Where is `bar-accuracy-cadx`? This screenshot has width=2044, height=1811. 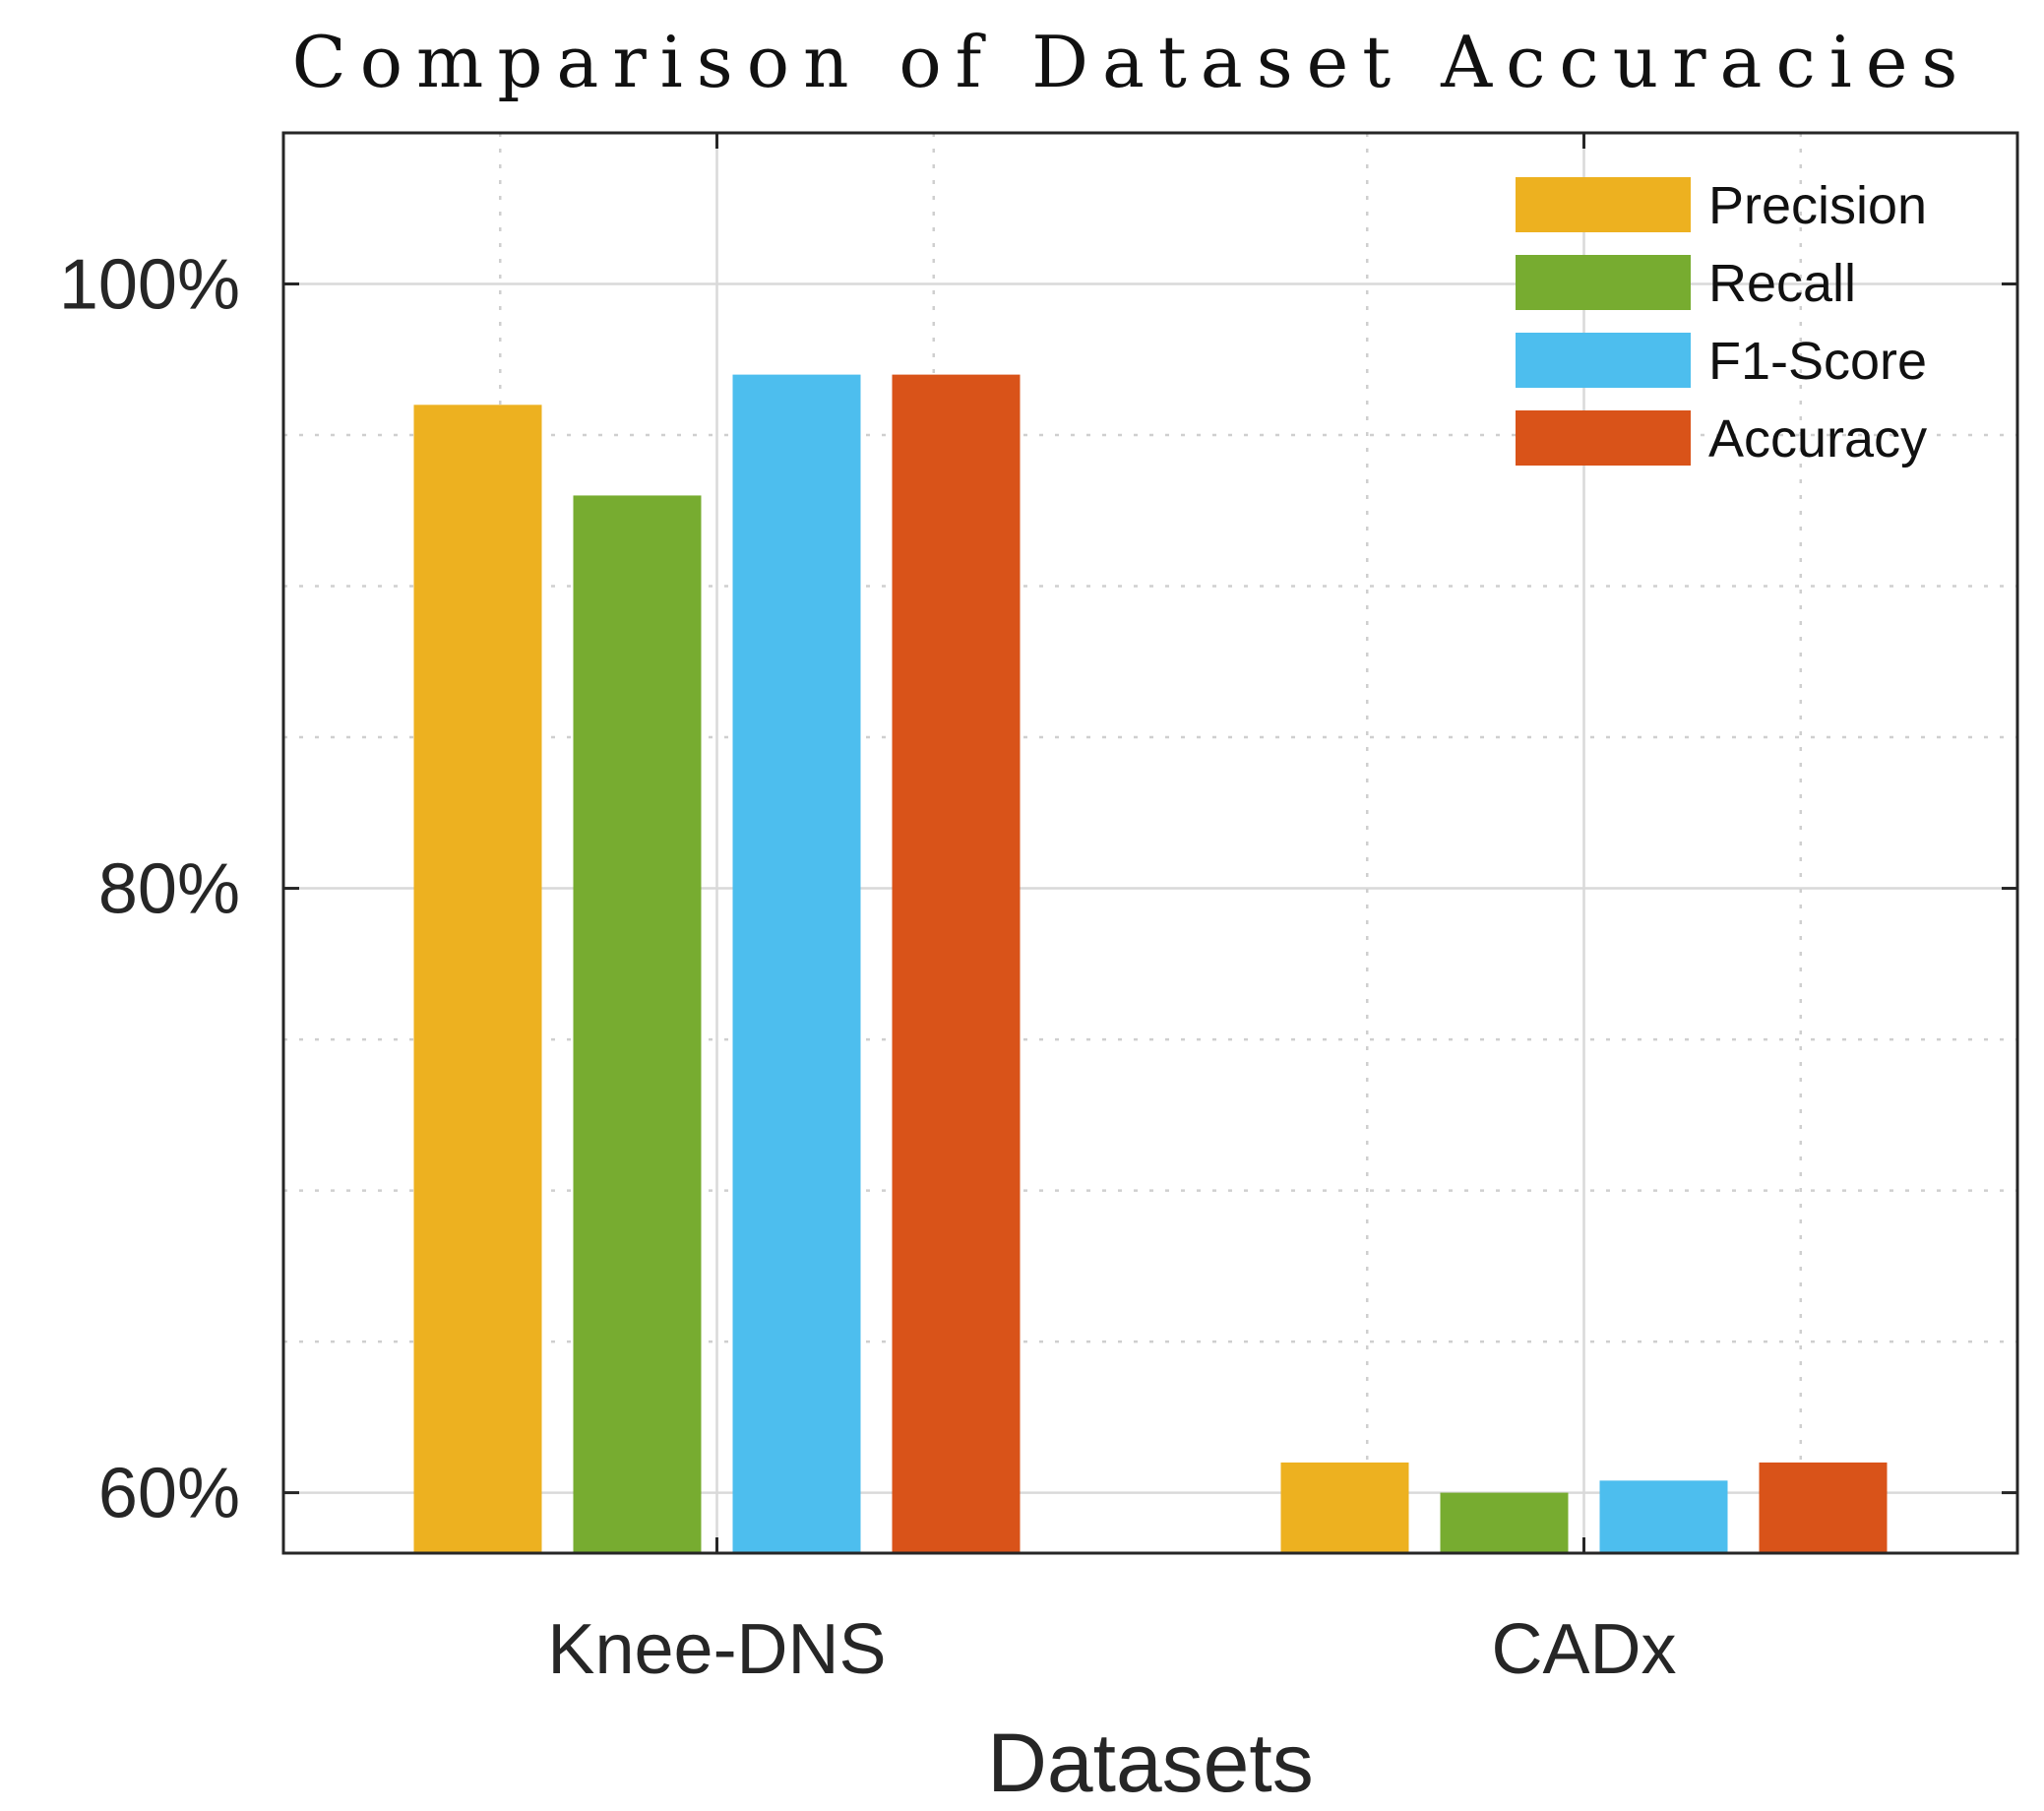
bar-accuracy-cadx is located at coordinates (1823, 1508).